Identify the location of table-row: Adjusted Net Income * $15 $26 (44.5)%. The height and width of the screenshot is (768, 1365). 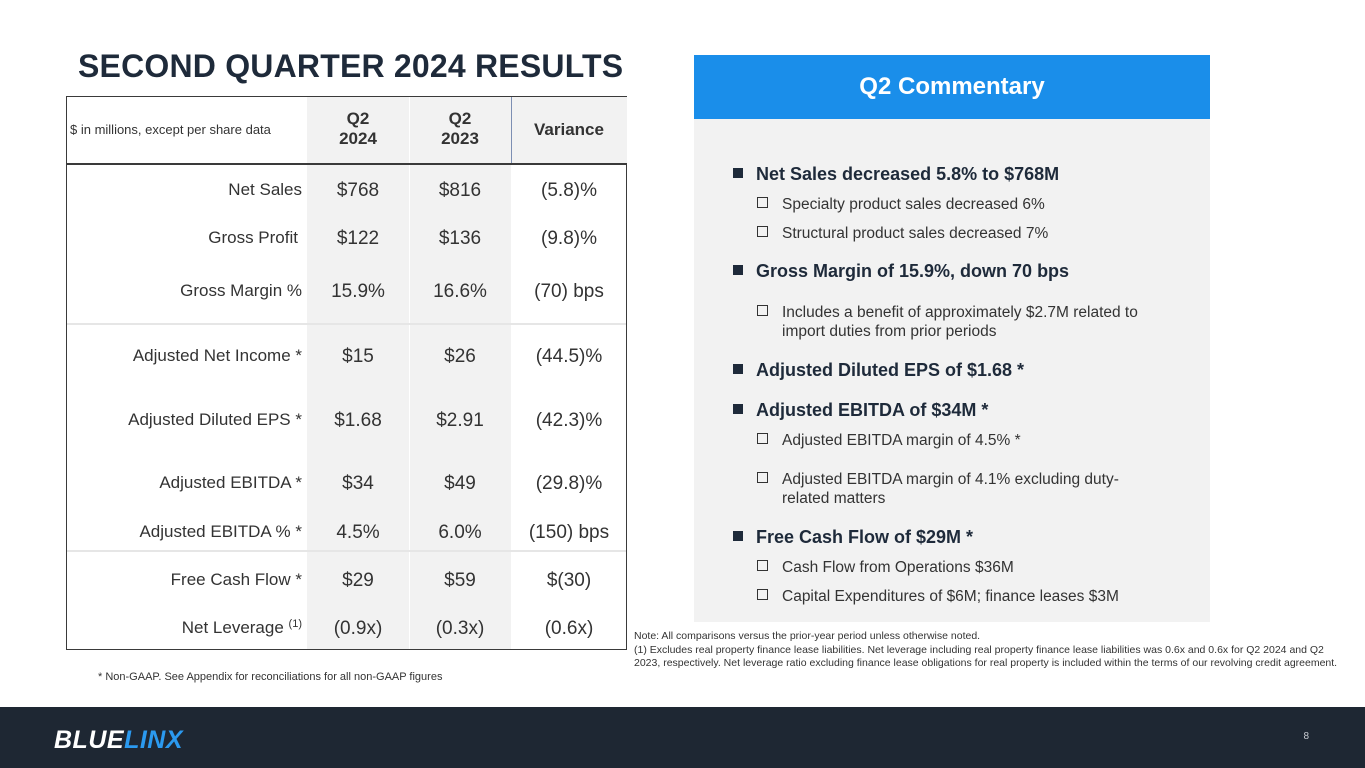
(346, 356).